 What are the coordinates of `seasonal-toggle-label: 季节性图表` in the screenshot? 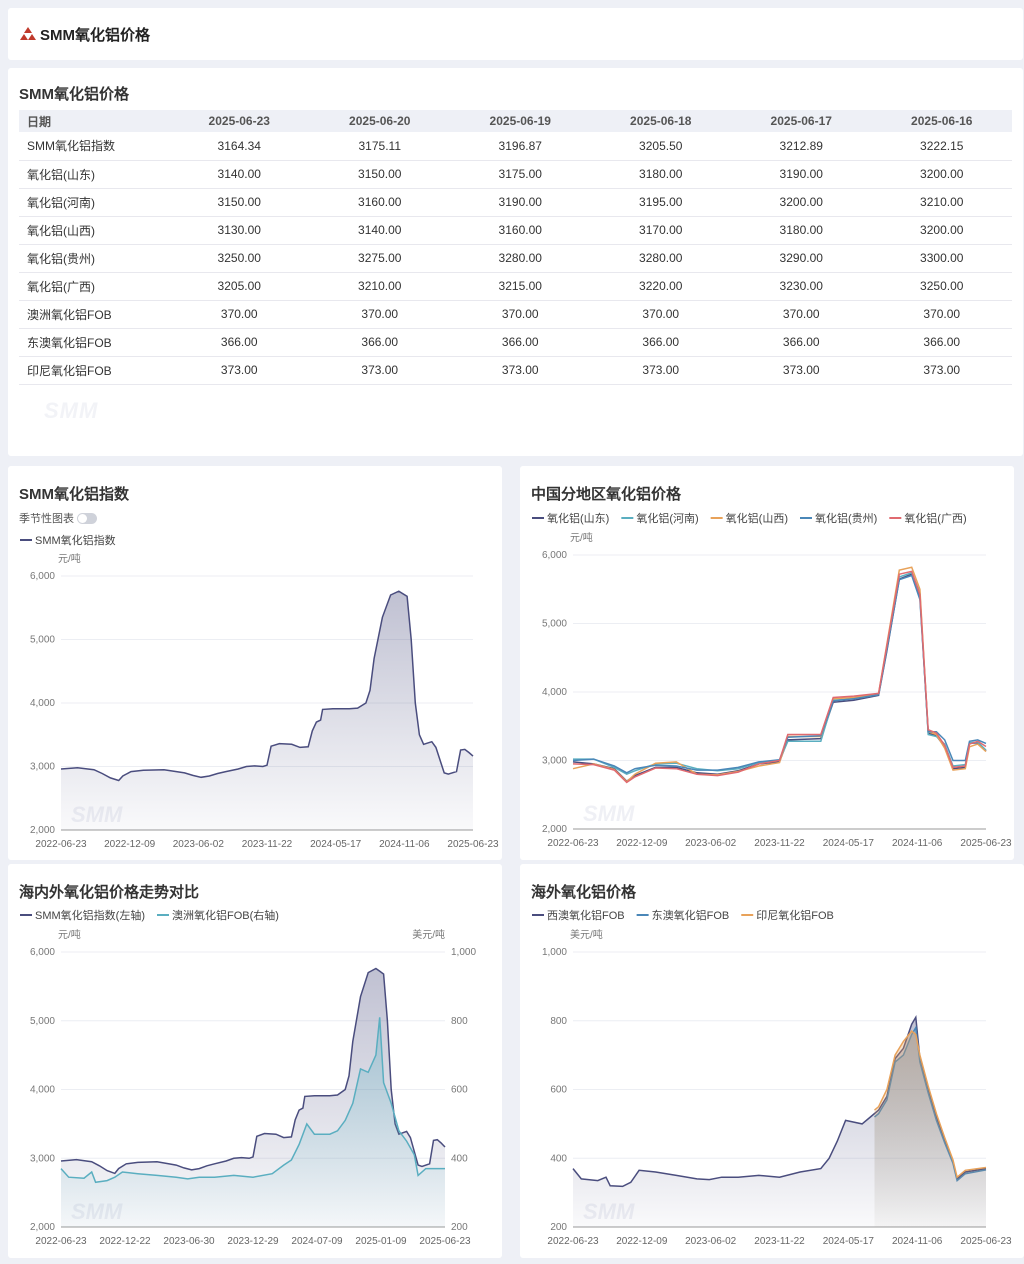 It's located at (46, 519).